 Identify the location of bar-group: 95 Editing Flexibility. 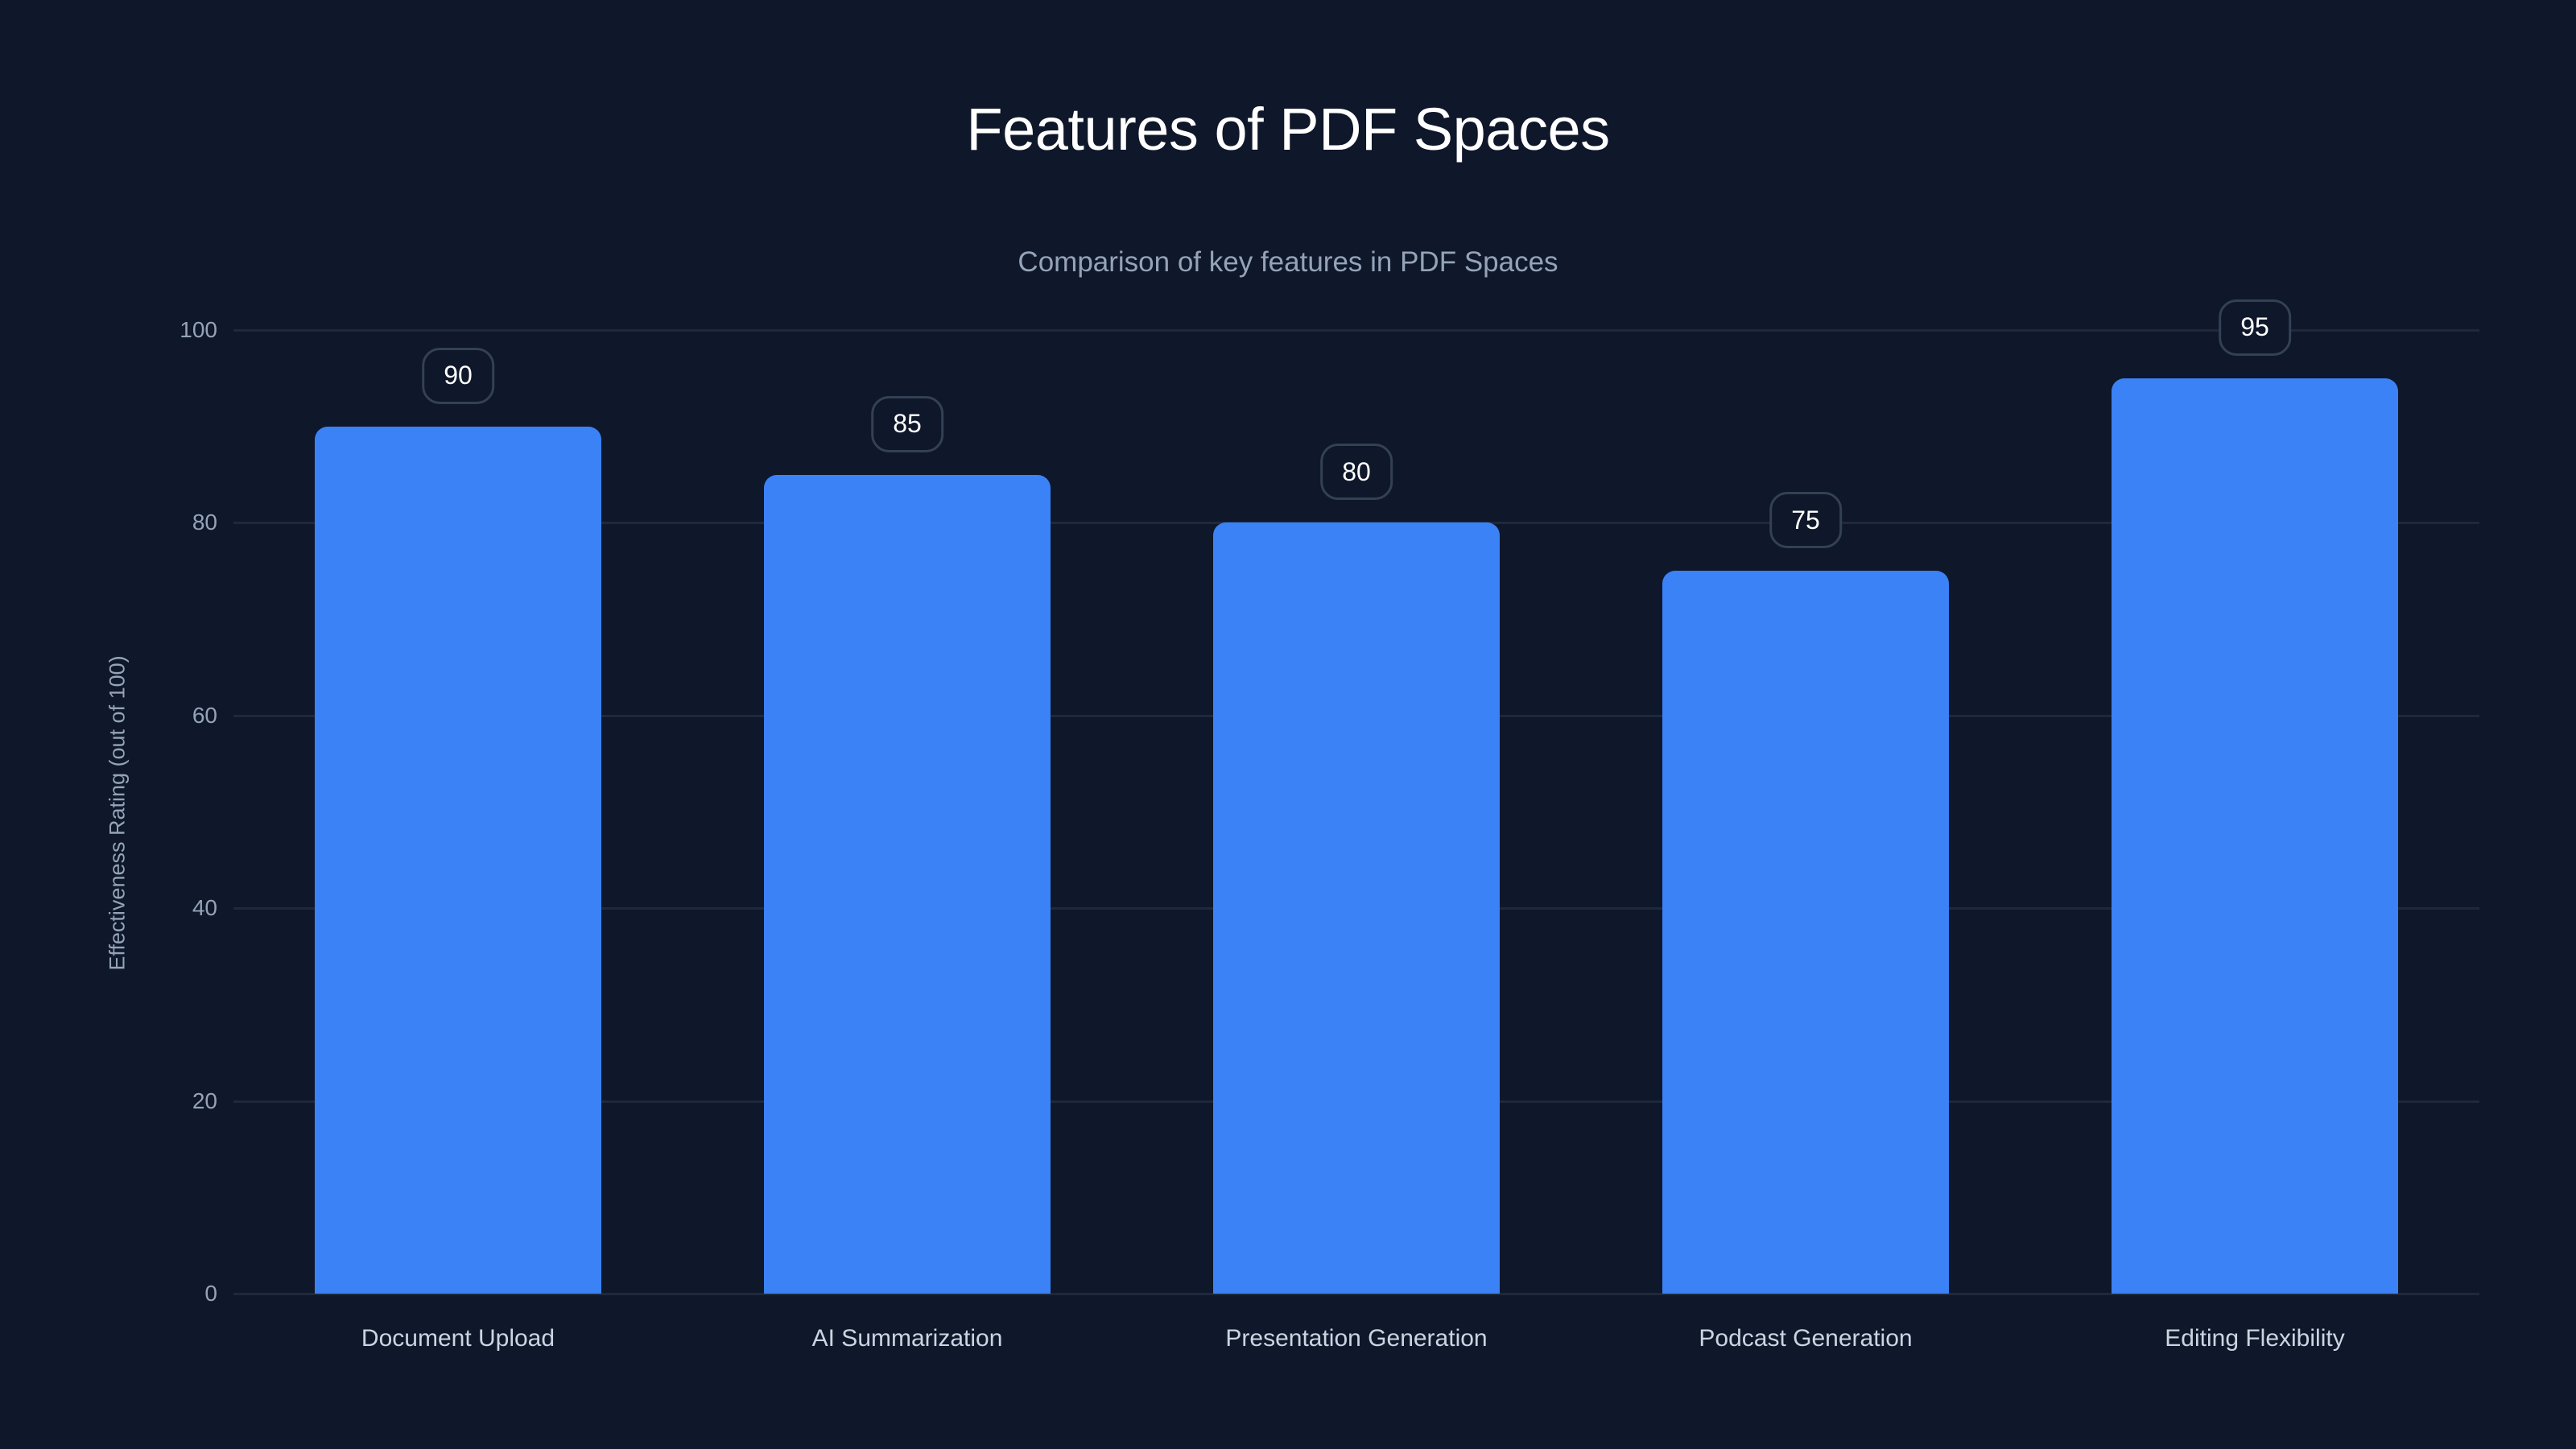
(2254, 825).